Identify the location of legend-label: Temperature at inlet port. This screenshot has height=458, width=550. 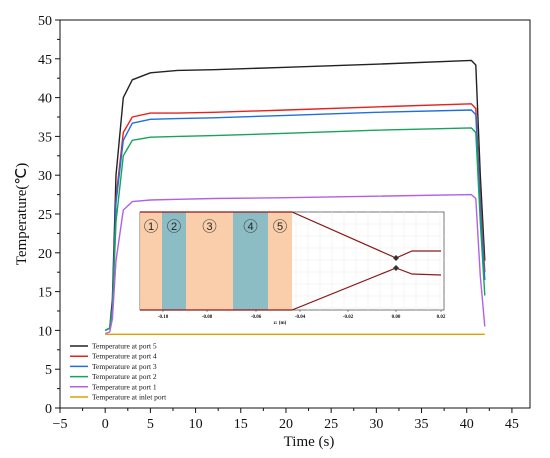
(129, 397).